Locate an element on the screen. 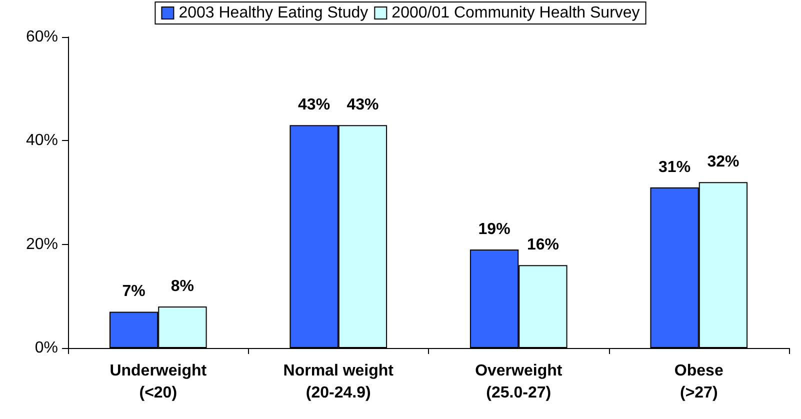 This screenshot has width=801, height=419. data-label: 31% is located at coordinates (674, 167).